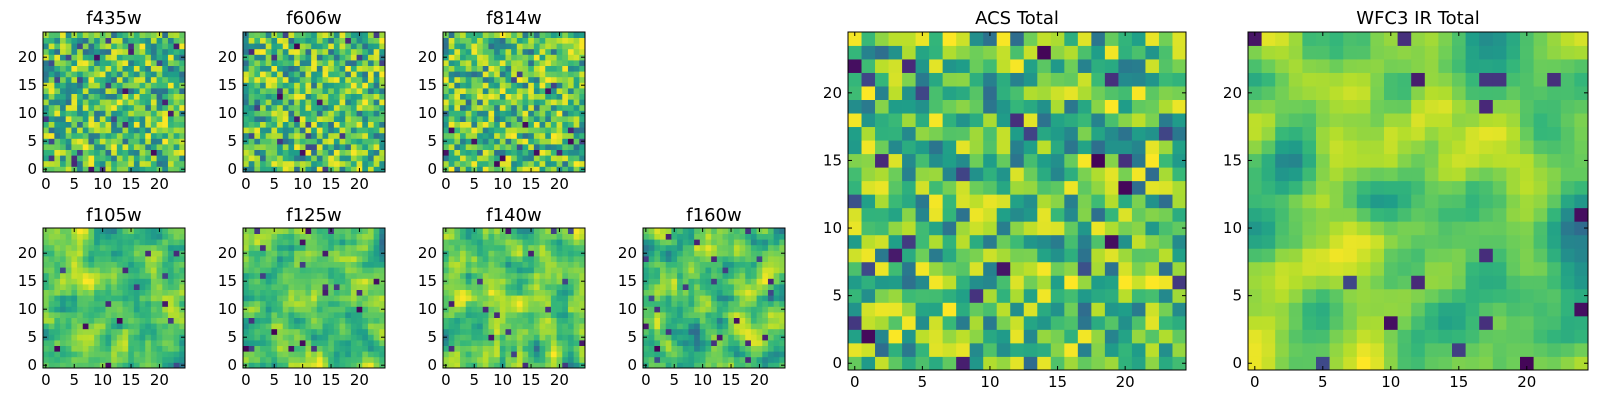 The height and width of the screenshot is (400, 1600). What do you see at coordinates (27, 113) in the screenshot?
I see `y-tick-label: 10` at bounding box center [27, 113].